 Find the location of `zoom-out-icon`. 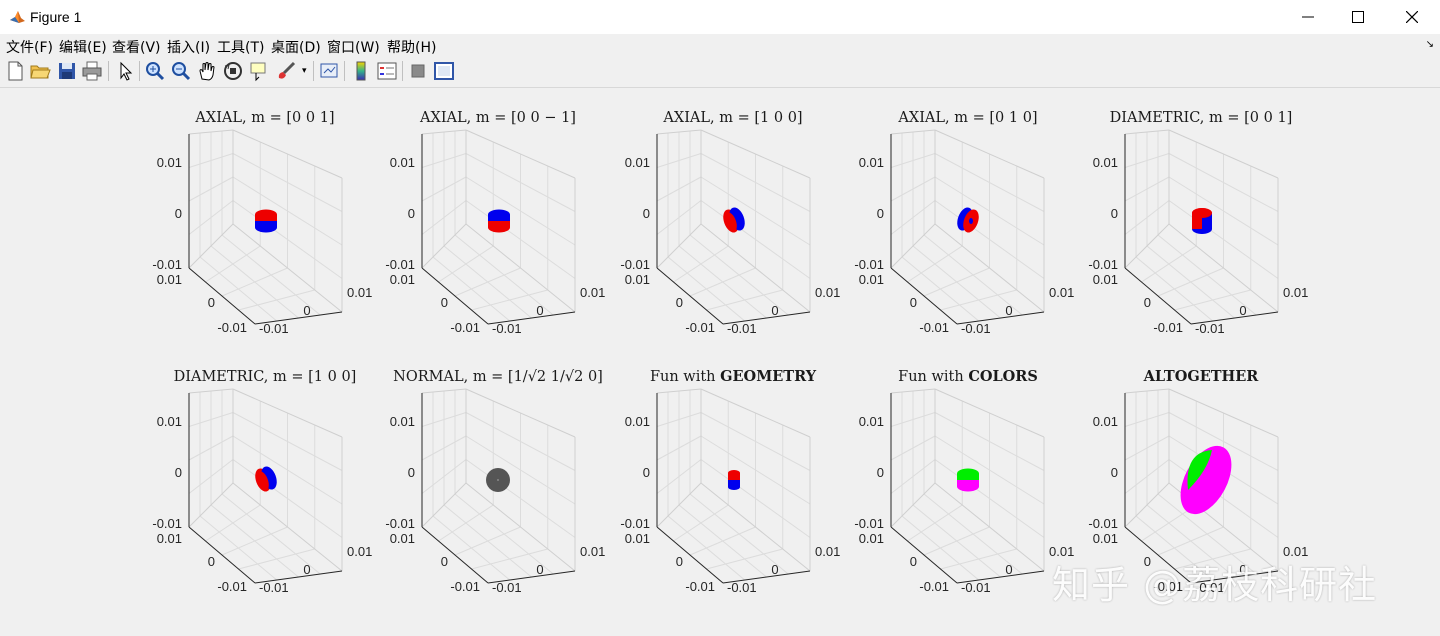

zoom-out-icon is located at coordinates (181, 71).